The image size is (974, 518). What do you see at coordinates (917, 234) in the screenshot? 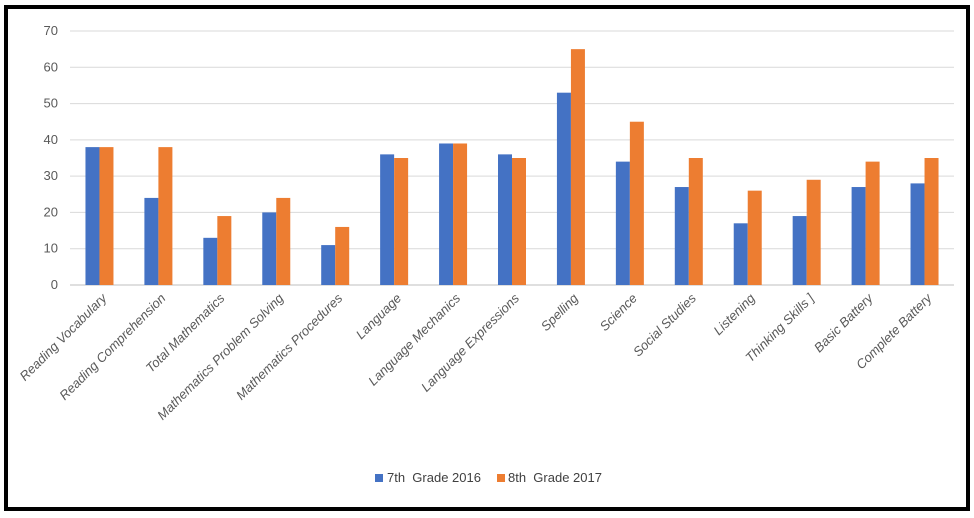
I see `bar-complete-battery-2016` at bounding box center [917, 234].